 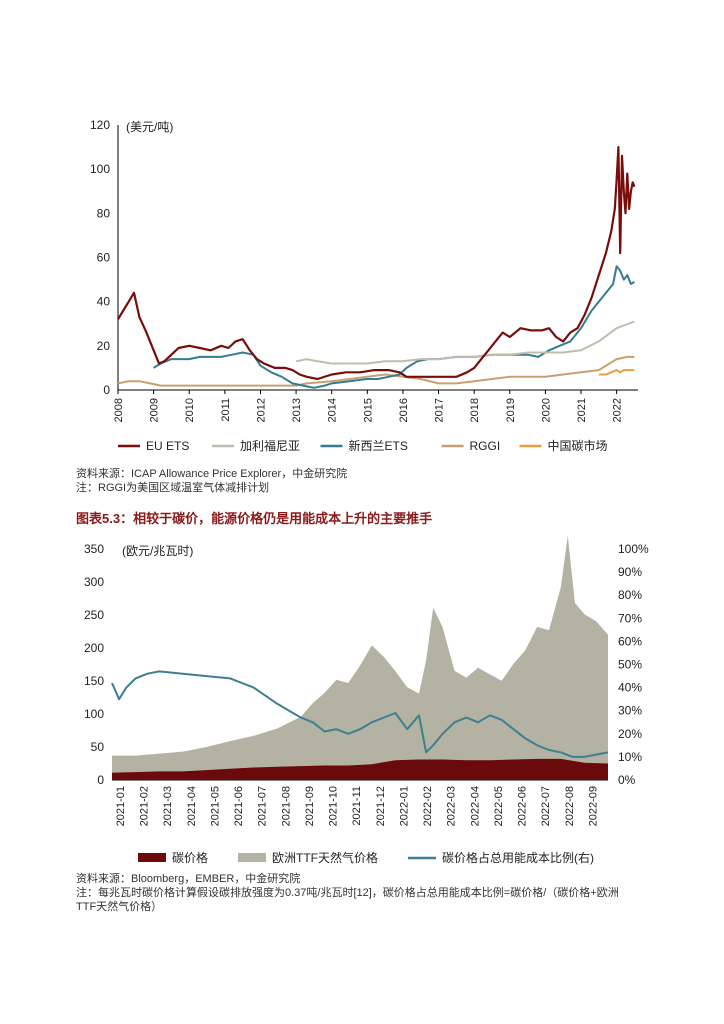 I want to click on x-tick-label: 2021-01, so click(x=121, y=806).